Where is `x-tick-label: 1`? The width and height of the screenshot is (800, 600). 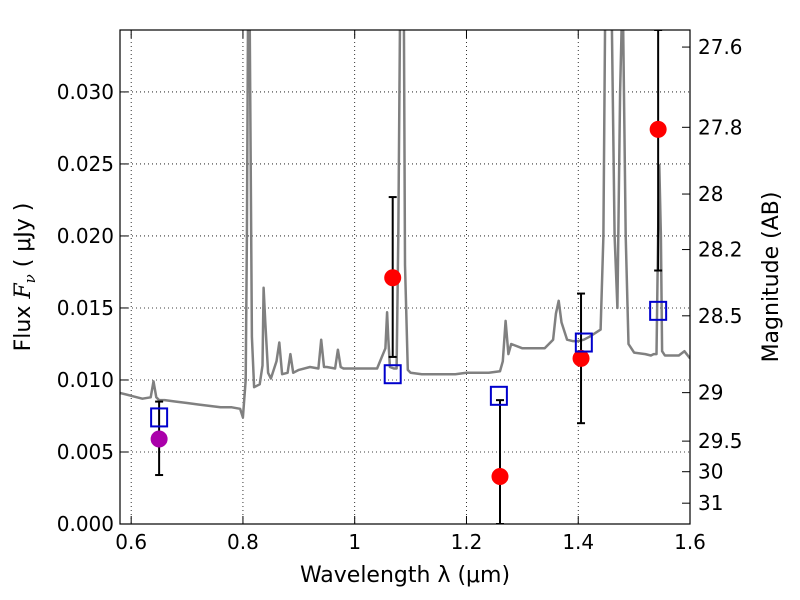
x-tick-label: 1 is located at coordinates (354, 542).